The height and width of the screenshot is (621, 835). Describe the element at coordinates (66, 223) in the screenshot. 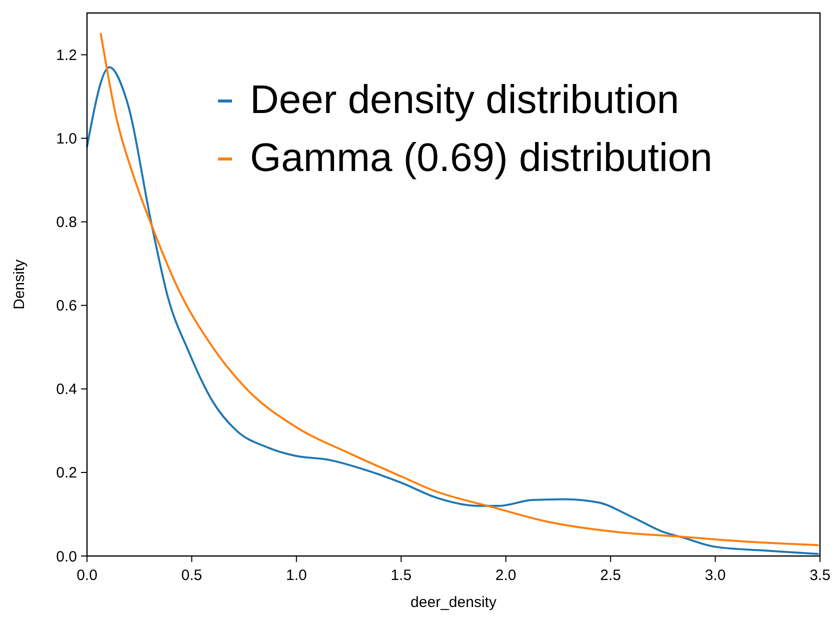

I see `y-tick-label: 0.8` at that location.